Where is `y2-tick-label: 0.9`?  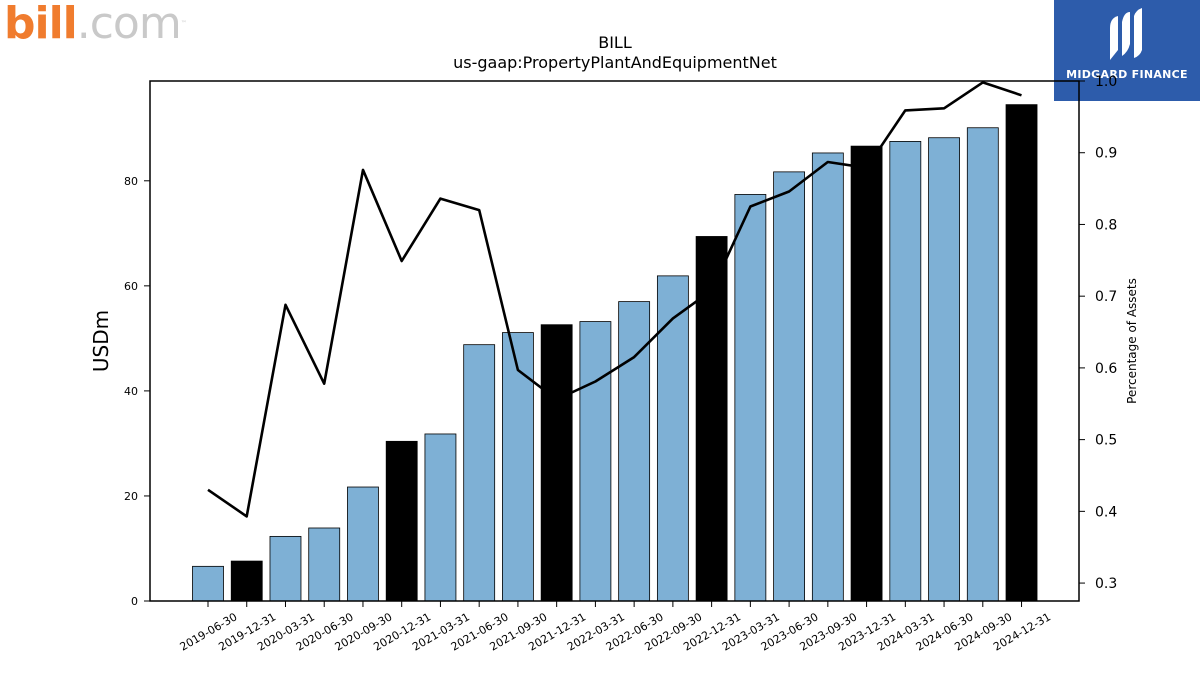
y2-tick-label: 0.9 is located at coordinates (1106, 154).